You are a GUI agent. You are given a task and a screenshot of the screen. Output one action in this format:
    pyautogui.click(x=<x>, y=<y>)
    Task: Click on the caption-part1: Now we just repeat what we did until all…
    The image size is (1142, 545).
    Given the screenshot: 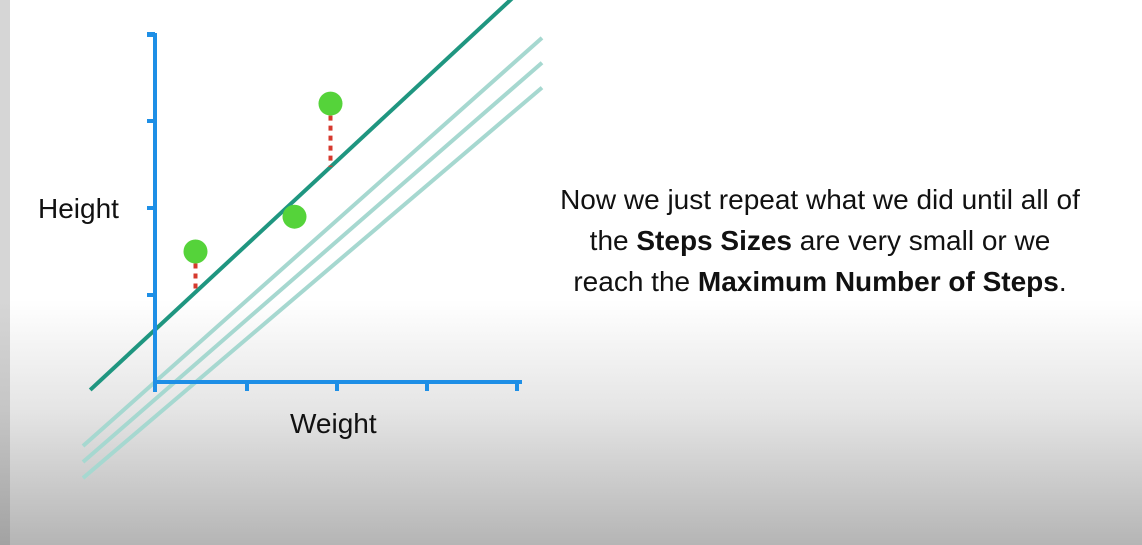 What is the action you would take?
    pyautogui.click(x=820, y=220)
    